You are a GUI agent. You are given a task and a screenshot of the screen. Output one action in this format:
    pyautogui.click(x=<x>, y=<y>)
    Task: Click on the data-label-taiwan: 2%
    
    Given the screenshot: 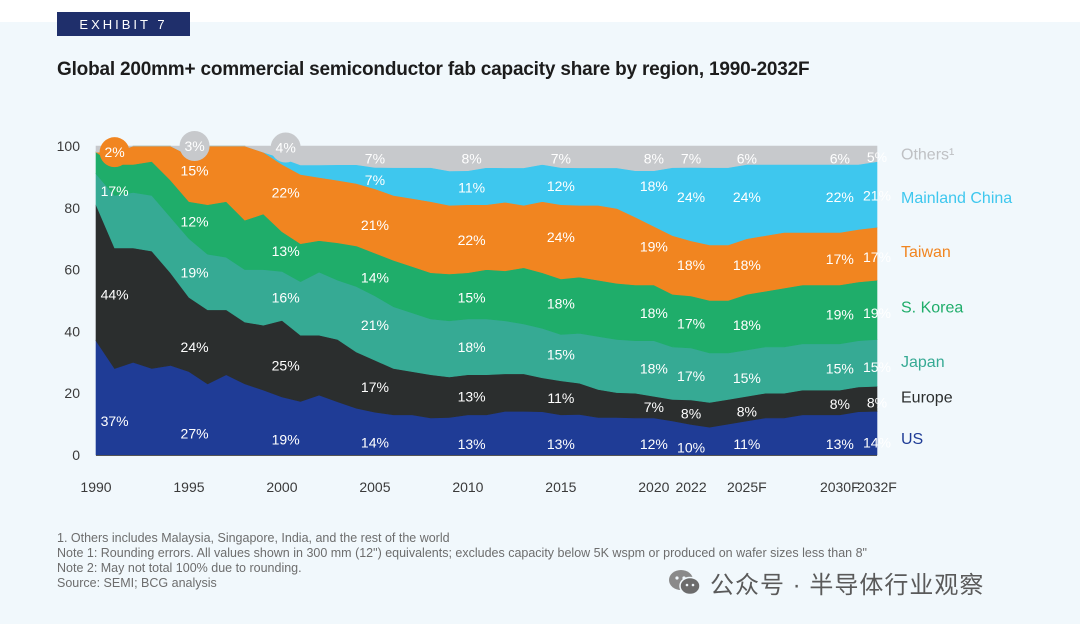 What is the action you would take?
    pyautogui.click(x=114, y=152)
    